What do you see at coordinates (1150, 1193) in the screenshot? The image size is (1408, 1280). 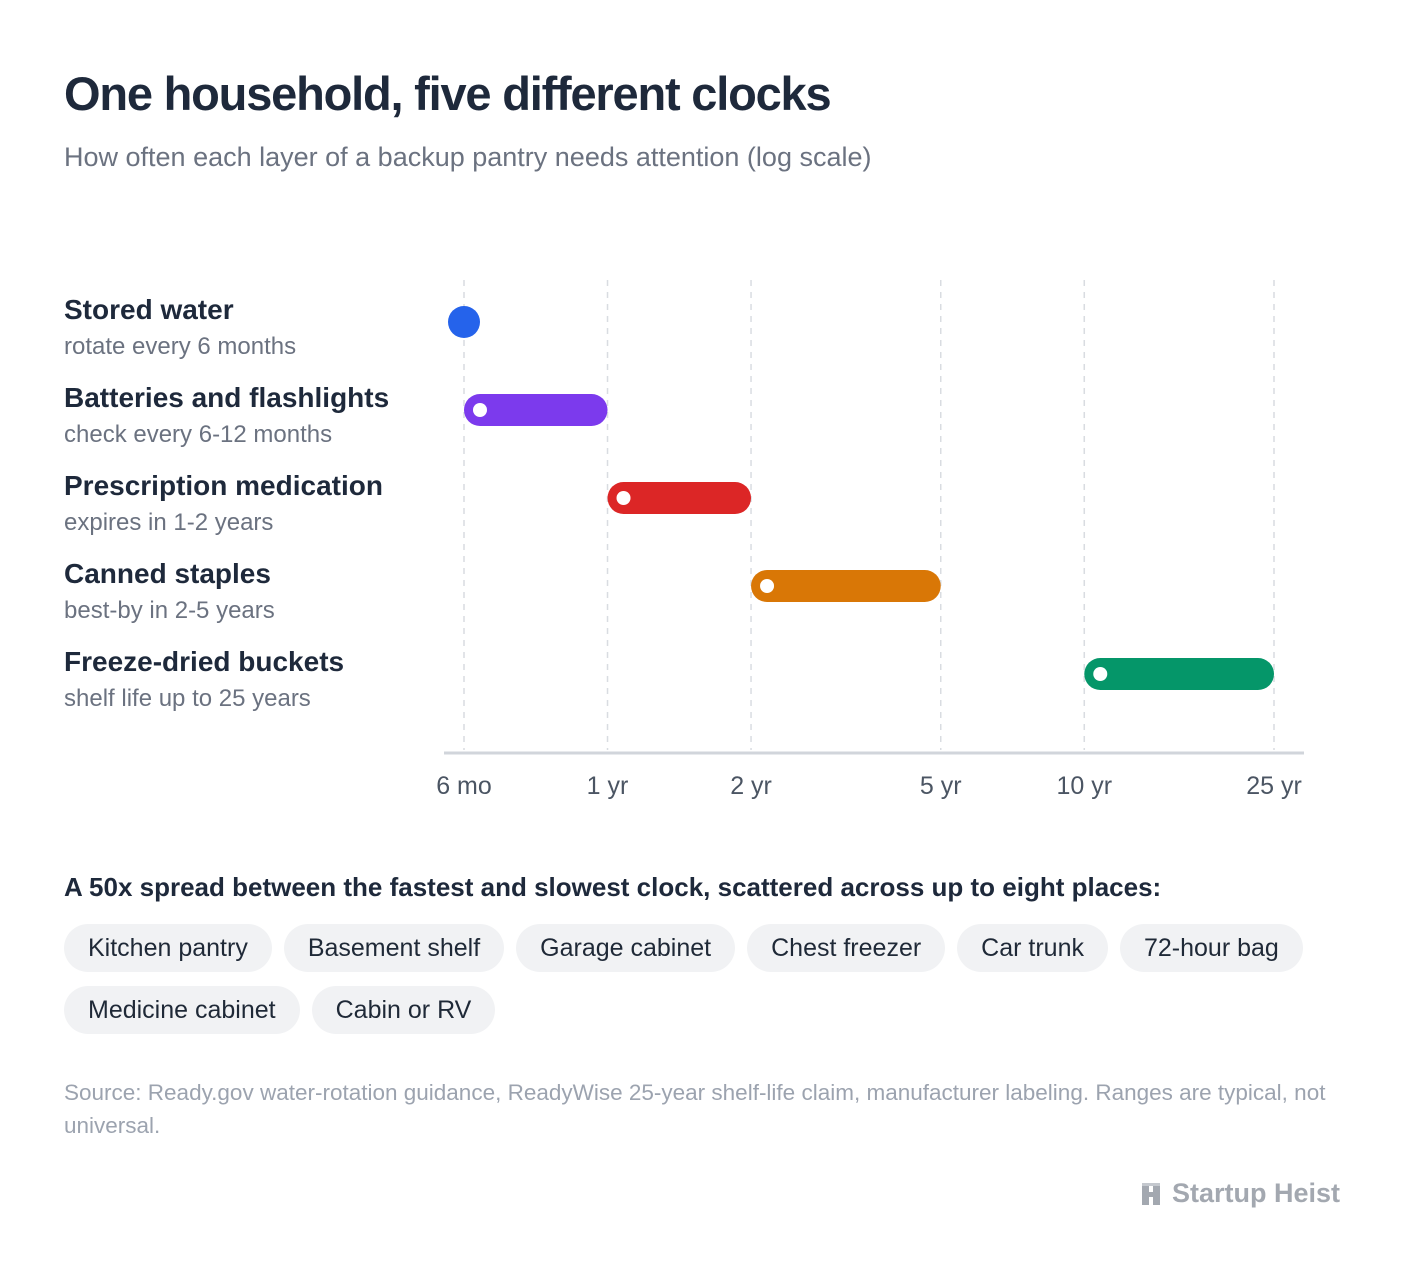 I see `startup-heist-logo-icon` at bounding box center [1150, 1193].